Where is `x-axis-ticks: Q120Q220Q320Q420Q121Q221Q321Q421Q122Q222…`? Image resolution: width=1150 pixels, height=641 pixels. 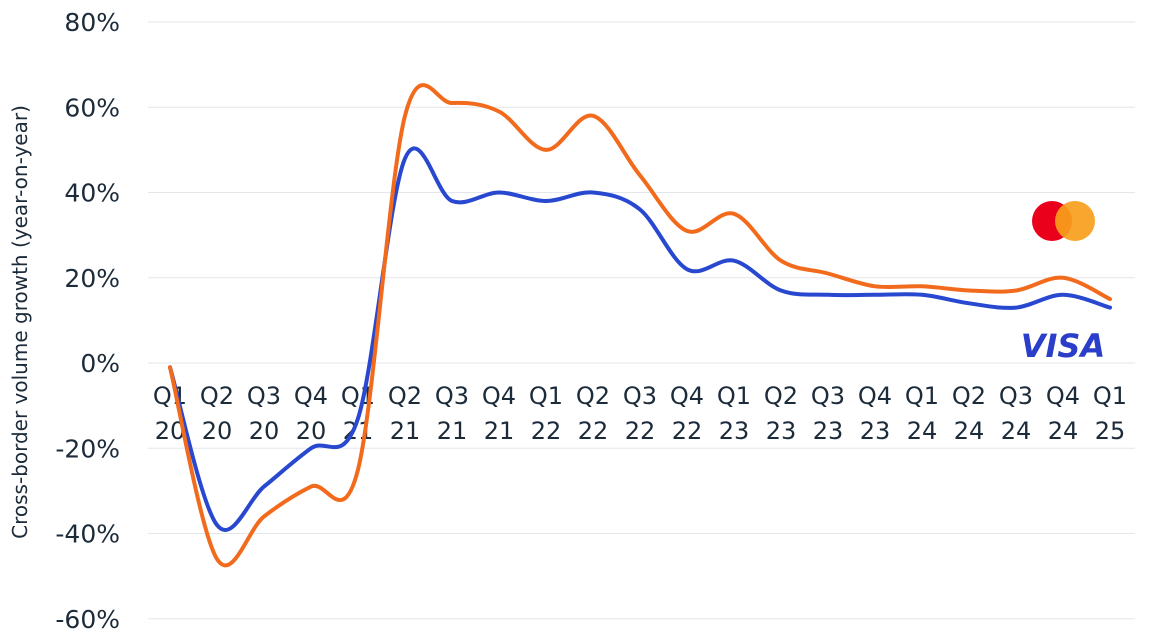
x-axis-ticks: Q120Q220Q320Q420Q121Q221Q321Q421Q122Q222… is located at coordinates (640, 413).